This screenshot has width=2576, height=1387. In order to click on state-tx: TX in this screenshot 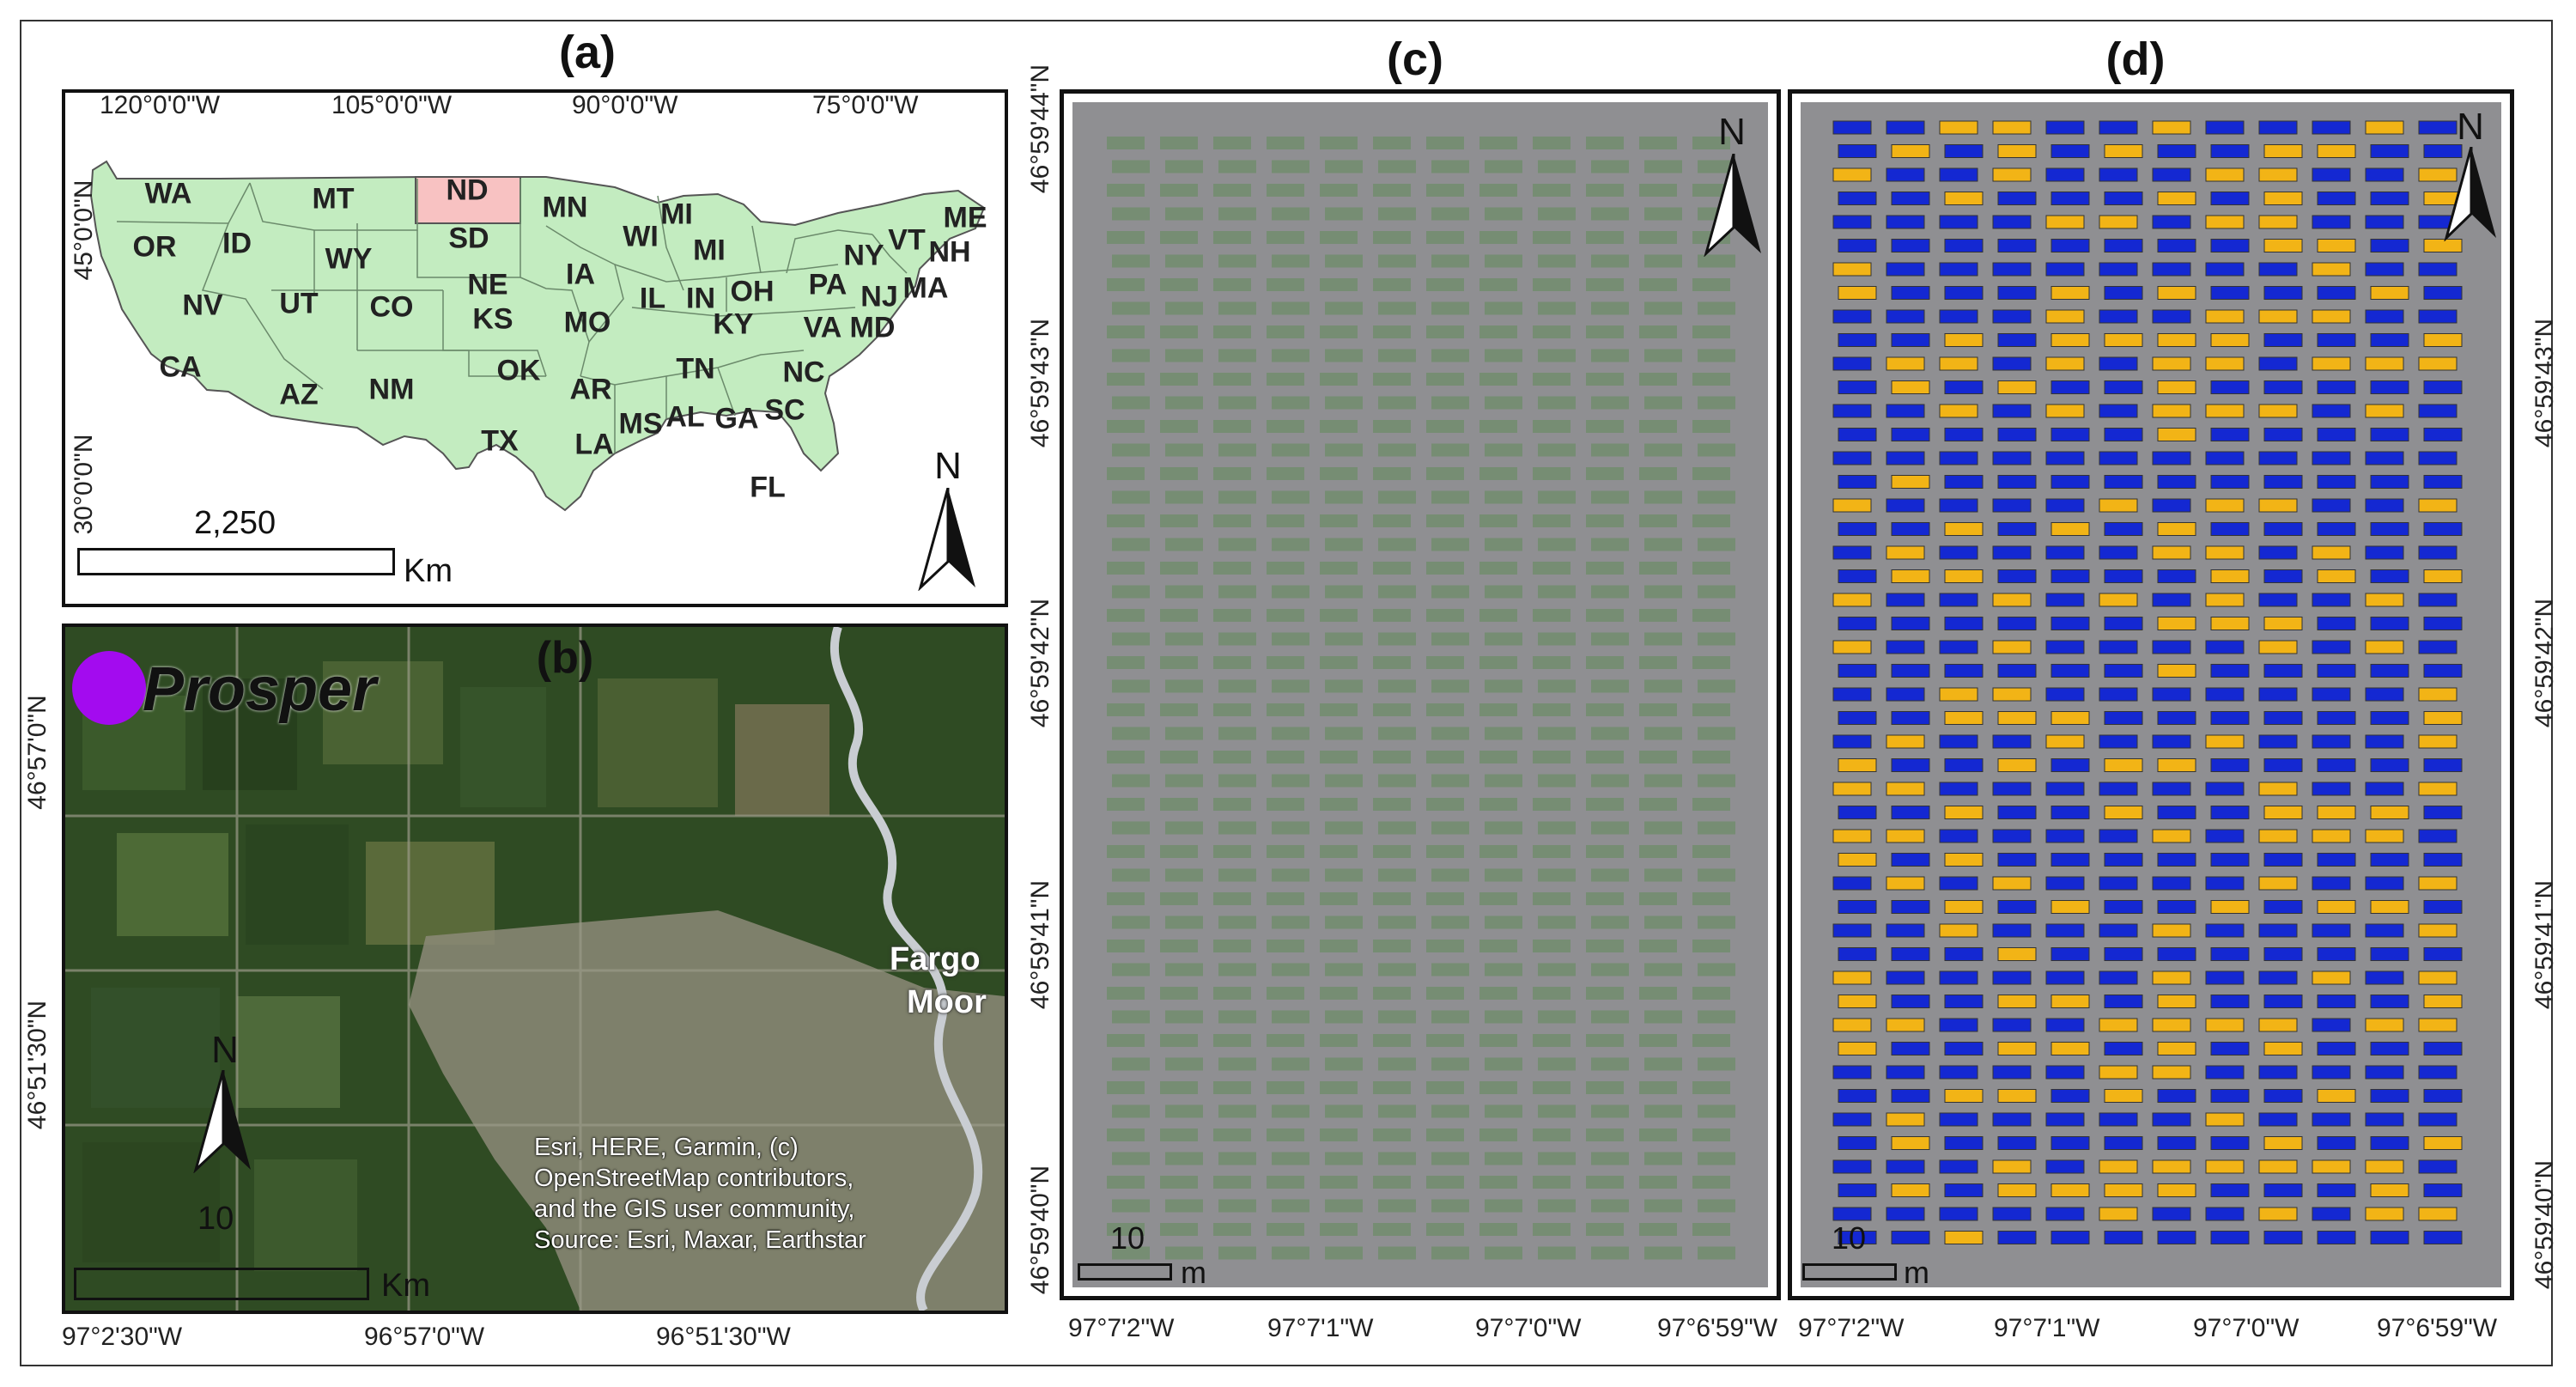, I will do `click(500, 441)`.